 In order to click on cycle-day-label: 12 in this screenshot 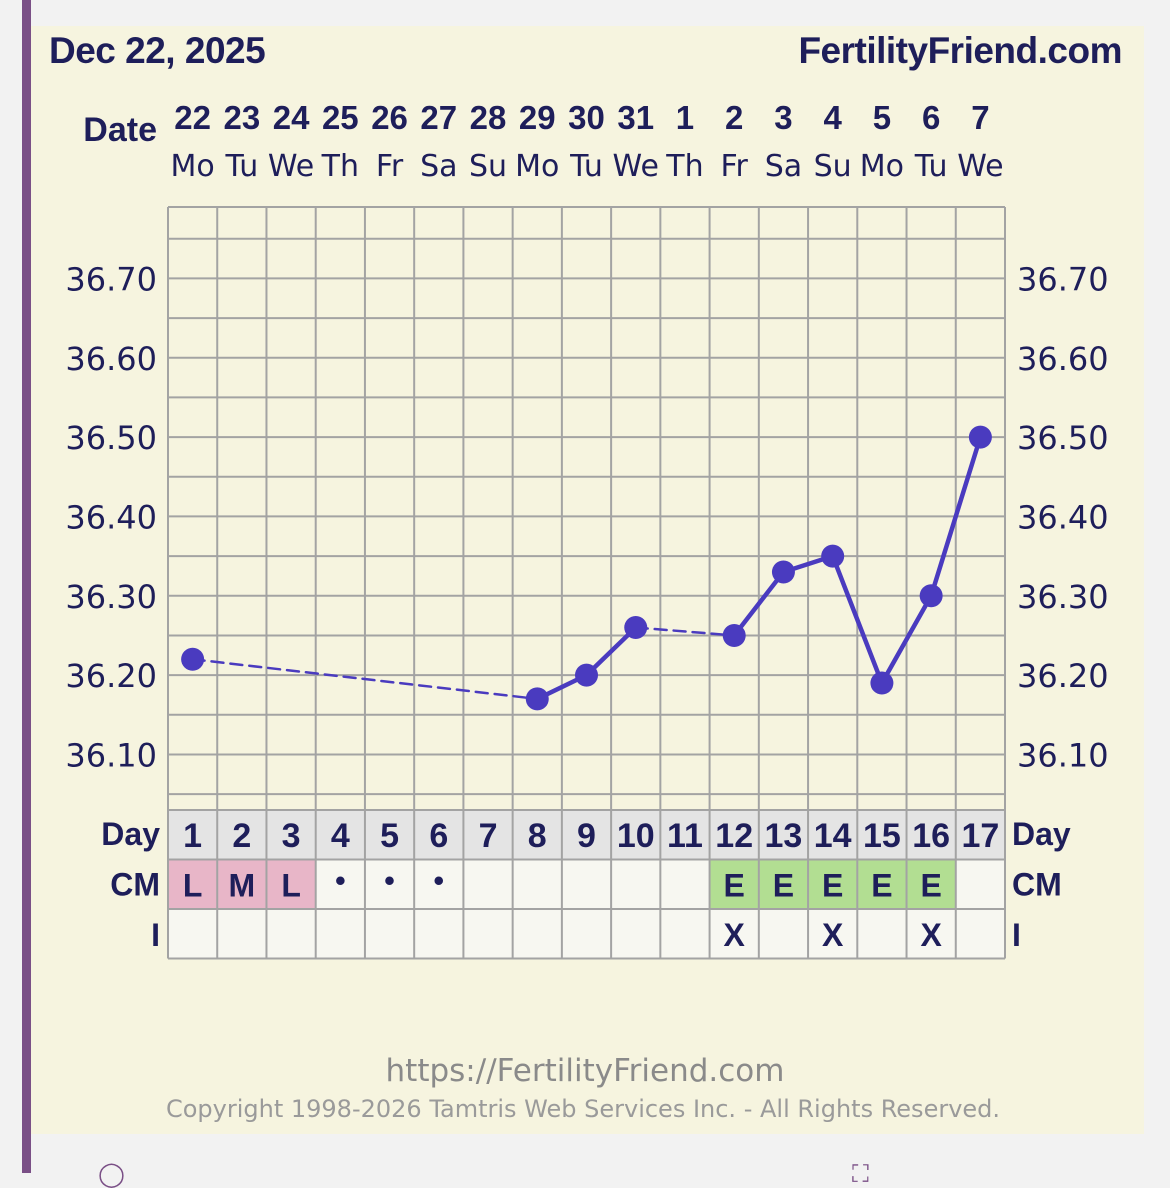, I will do `click(734, 836)`.